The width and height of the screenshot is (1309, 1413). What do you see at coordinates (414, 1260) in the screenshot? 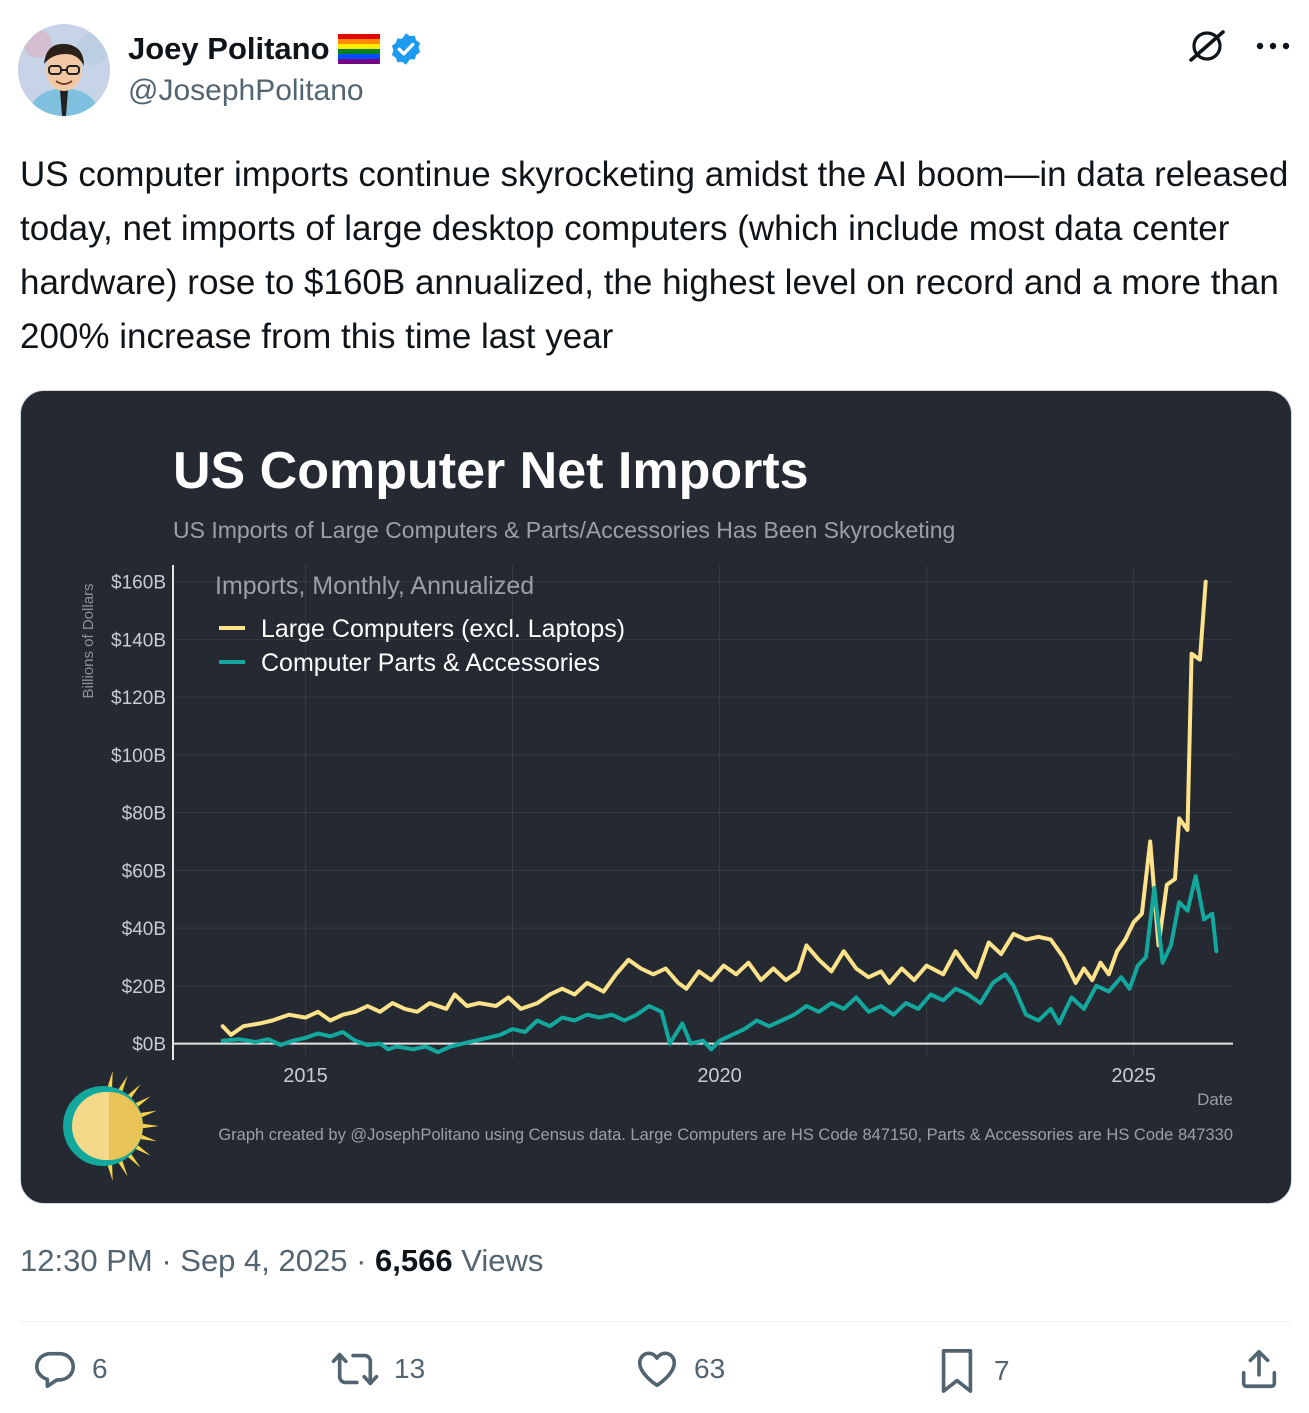
I see `views-count: 6,566` at bounding box center [414, 1260].